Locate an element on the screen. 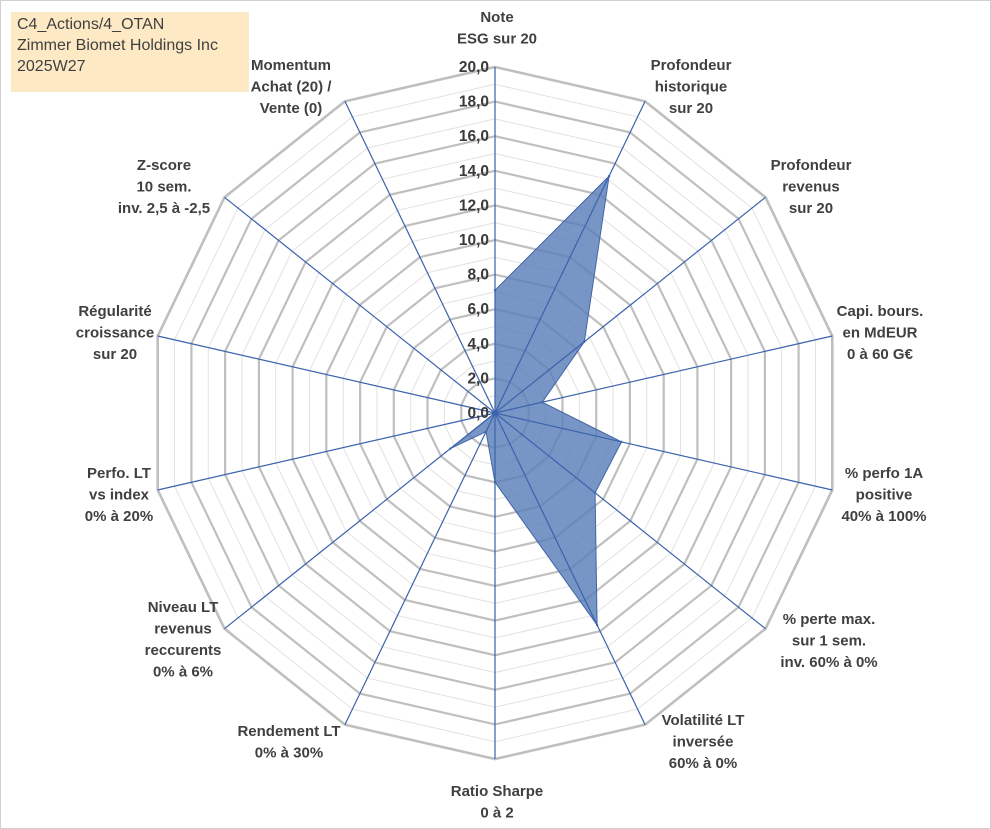 This screenshot has width=991, height=829. tick-label: 8,0 is located at coordinates (478, 275).